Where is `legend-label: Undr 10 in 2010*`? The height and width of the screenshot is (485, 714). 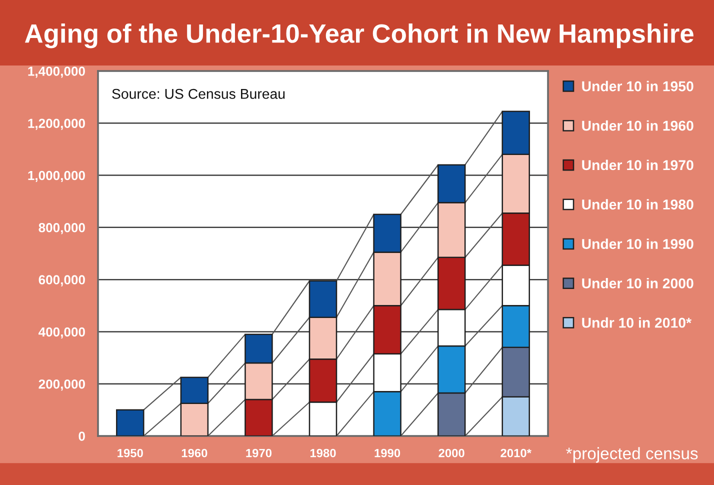 legend-label: Undr 10 in 2010* is located at coordinates (637, 322).